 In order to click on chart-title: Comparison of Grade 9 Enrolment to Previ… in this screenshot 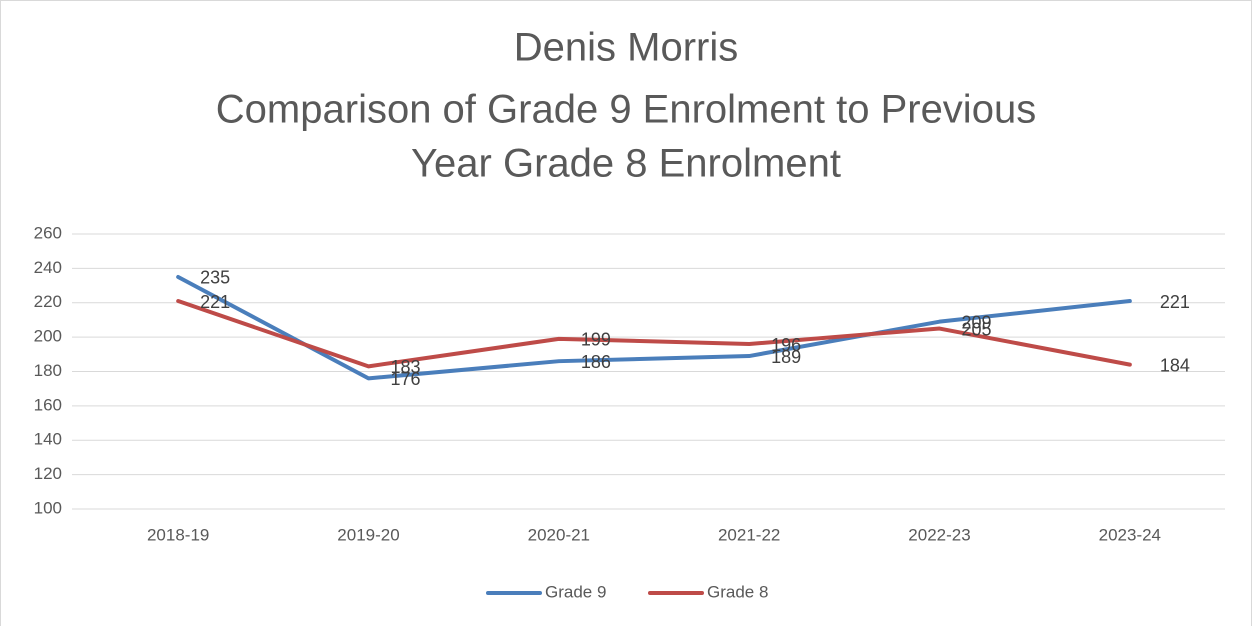, I will do `click(626, 110)`.